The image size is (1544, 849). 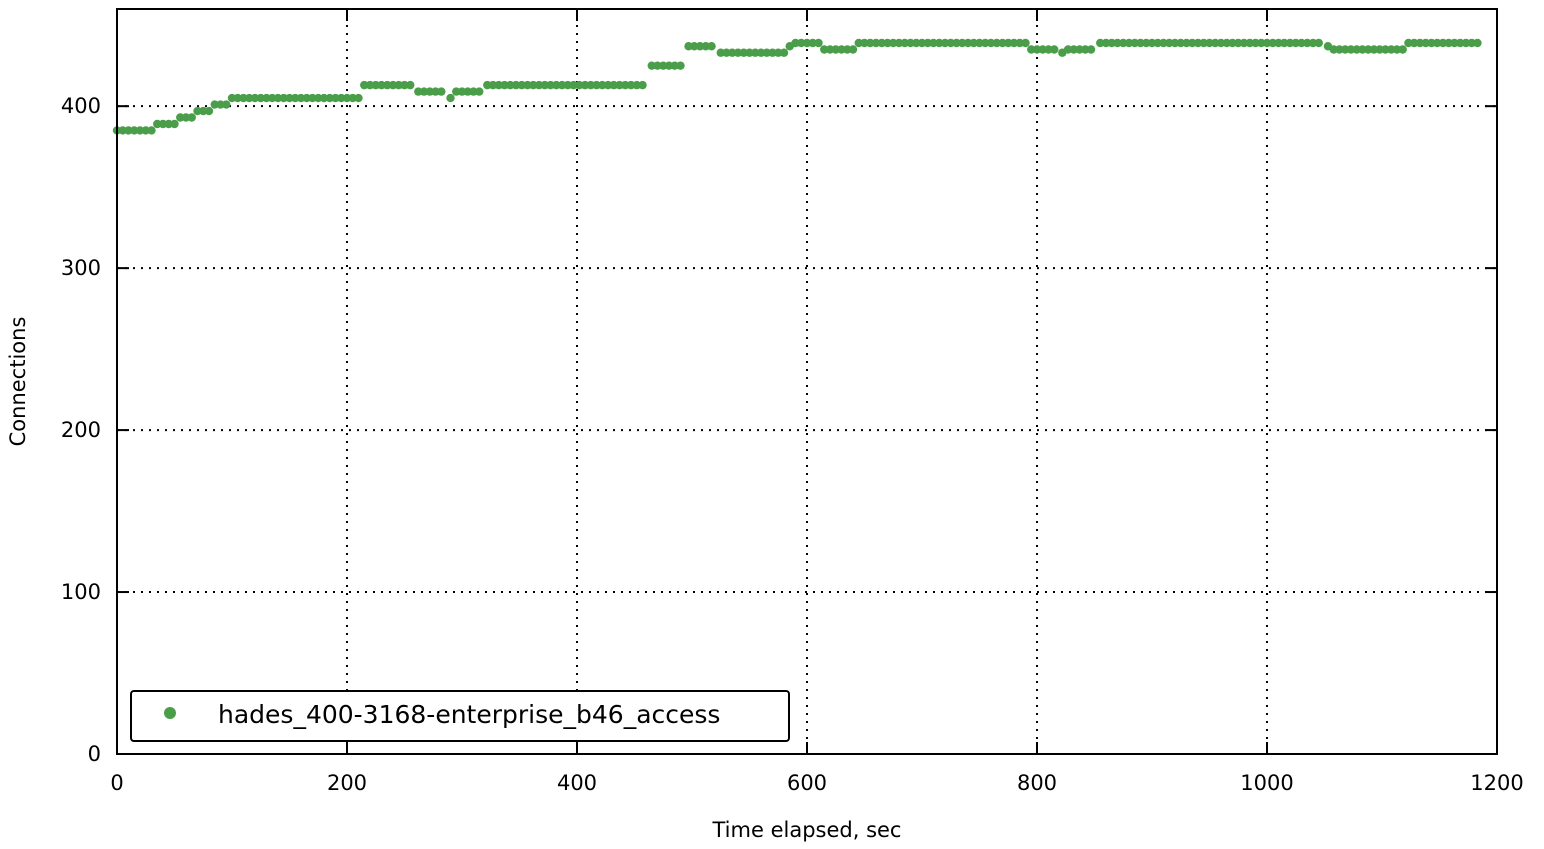 What do you see at coordinates (170, 713) in the screenshot?
I see `legend-marker` at bounding box center [170, 713].